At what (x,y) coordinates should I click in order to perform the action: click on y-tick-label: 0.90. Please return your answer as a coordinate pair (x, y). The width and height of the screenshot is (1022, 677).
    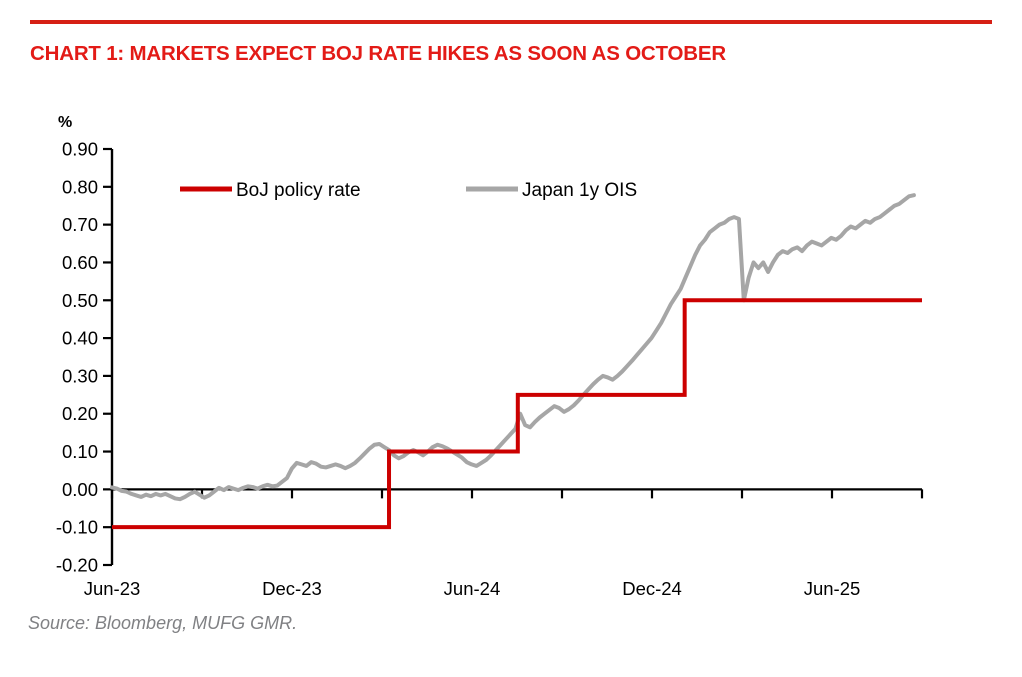
    Looking at the image, I should click on (80, 149).